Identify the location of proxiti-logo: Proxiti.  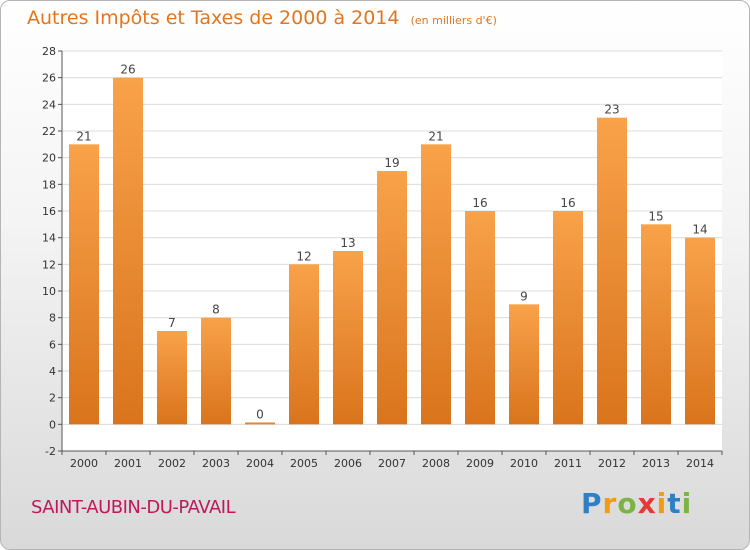
(636, 503).